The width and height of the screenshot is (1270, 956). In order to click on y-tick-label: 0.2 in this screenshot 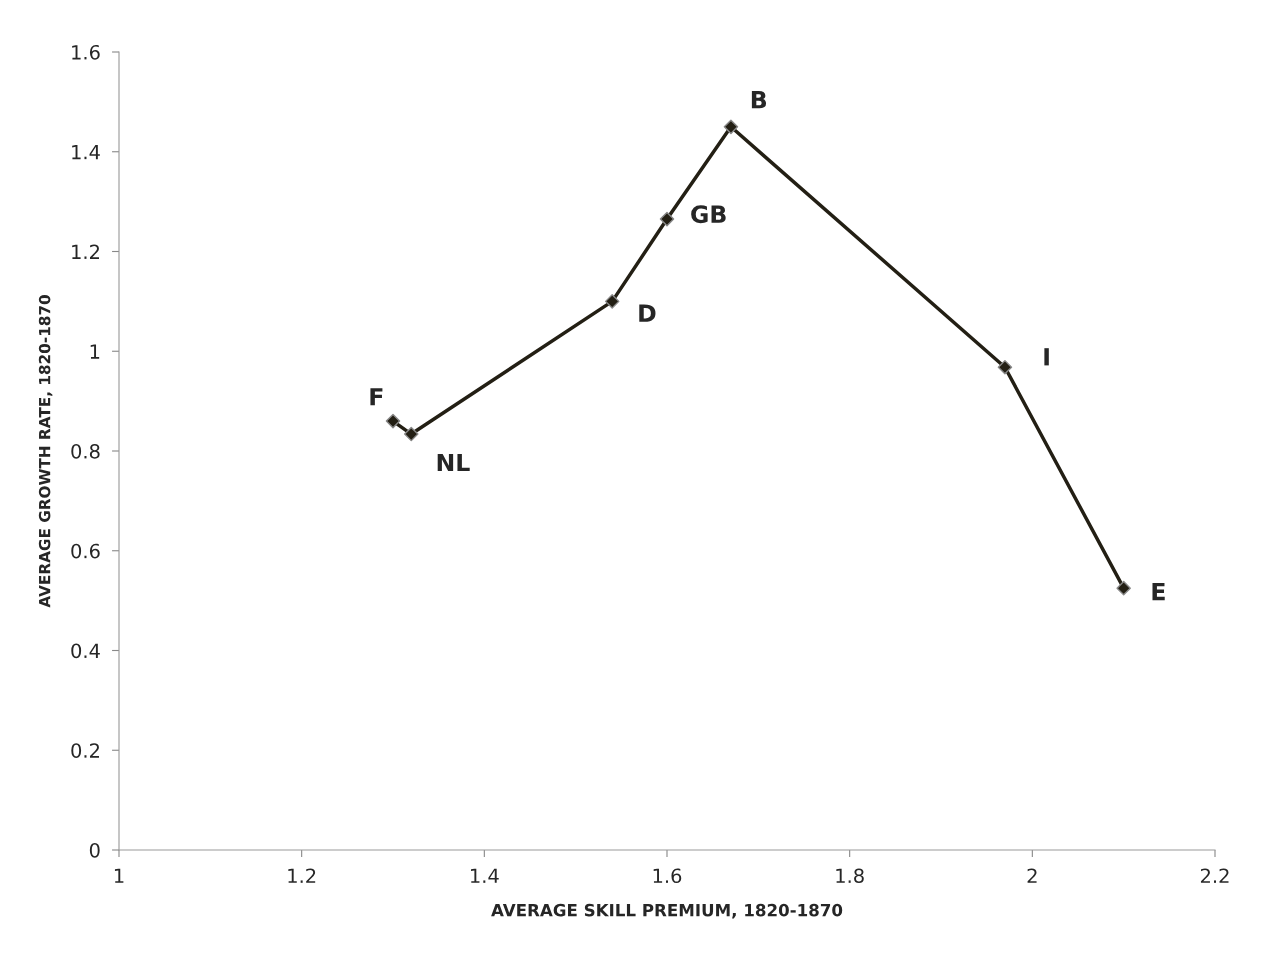, I will do `click(85, 750)`.